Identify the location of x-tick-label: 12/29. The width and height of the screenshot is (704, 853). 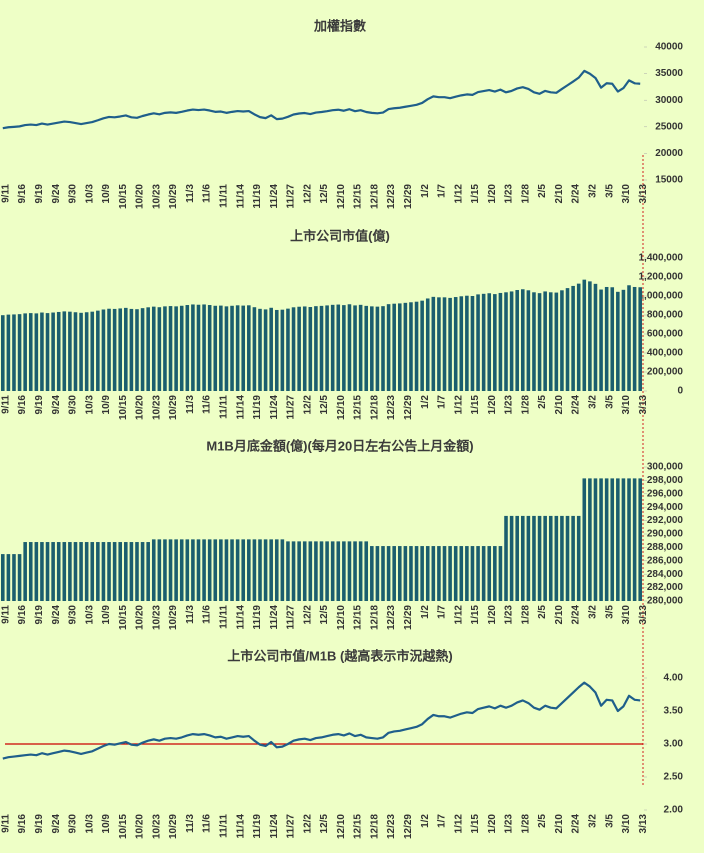
(408, 196).